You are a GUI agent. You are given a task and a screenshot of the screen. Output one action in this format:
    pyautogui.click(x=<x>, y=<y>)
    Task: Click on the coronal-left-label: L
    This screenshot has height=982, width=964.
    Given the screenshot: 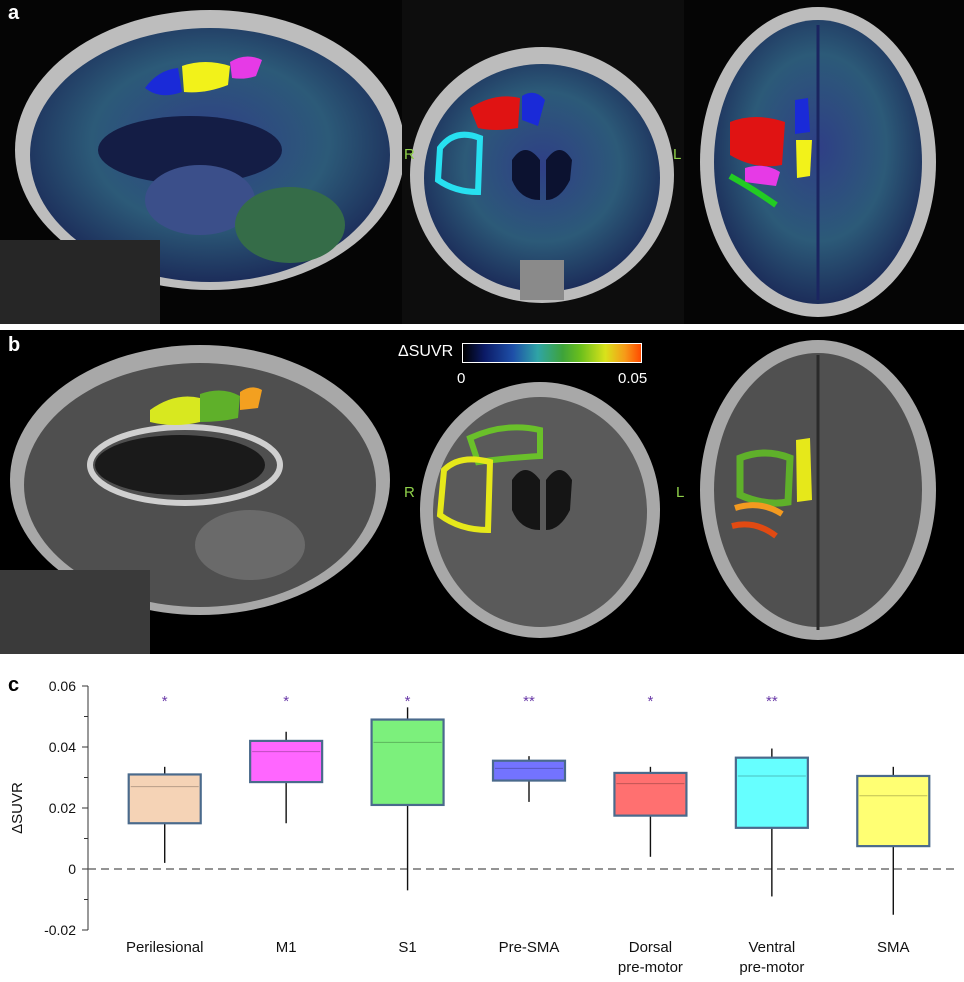 What is the action you would take?
    pyautogui.click(x=677, y=154)
    